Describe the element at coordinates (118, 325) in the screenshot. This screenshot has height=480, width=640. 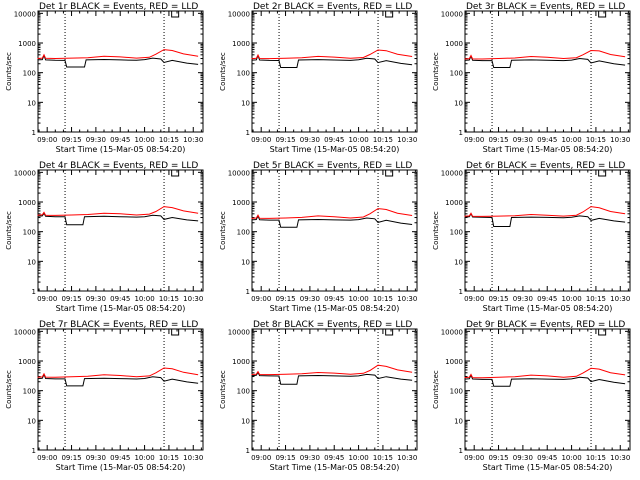
I see `panel-title: Det 7r BLACK = Events, RED = LLD` at that location.